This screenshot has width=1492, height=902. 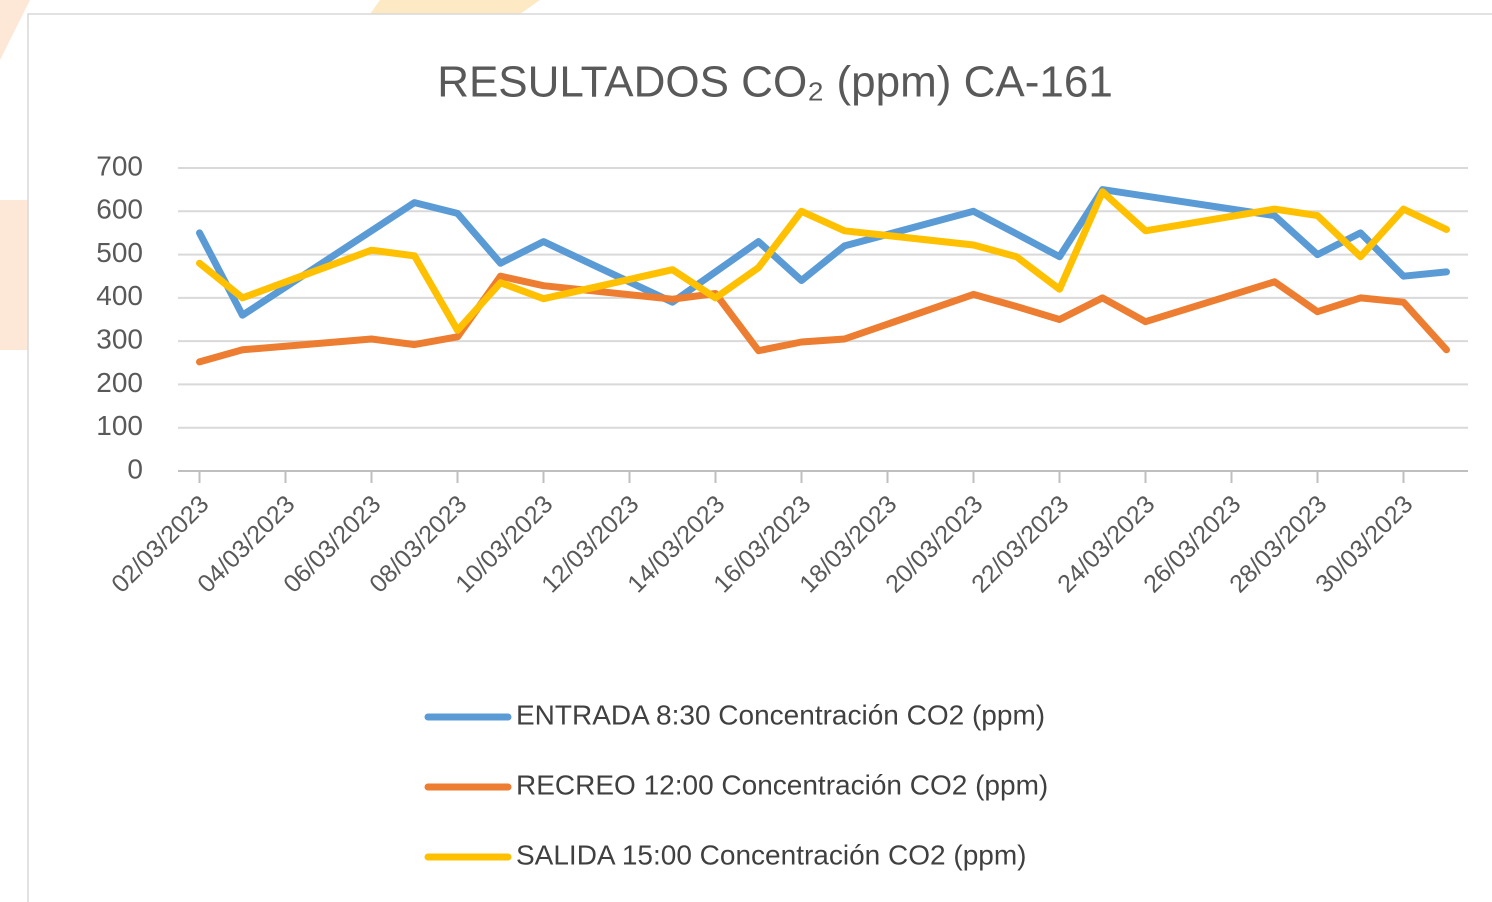 What do you see at coordinates (780, 714) in the screenshot?
I see `legend-label: ENTRADA 8:30 Concentración CO2 (ppm)` at bounding box center [780, 714].